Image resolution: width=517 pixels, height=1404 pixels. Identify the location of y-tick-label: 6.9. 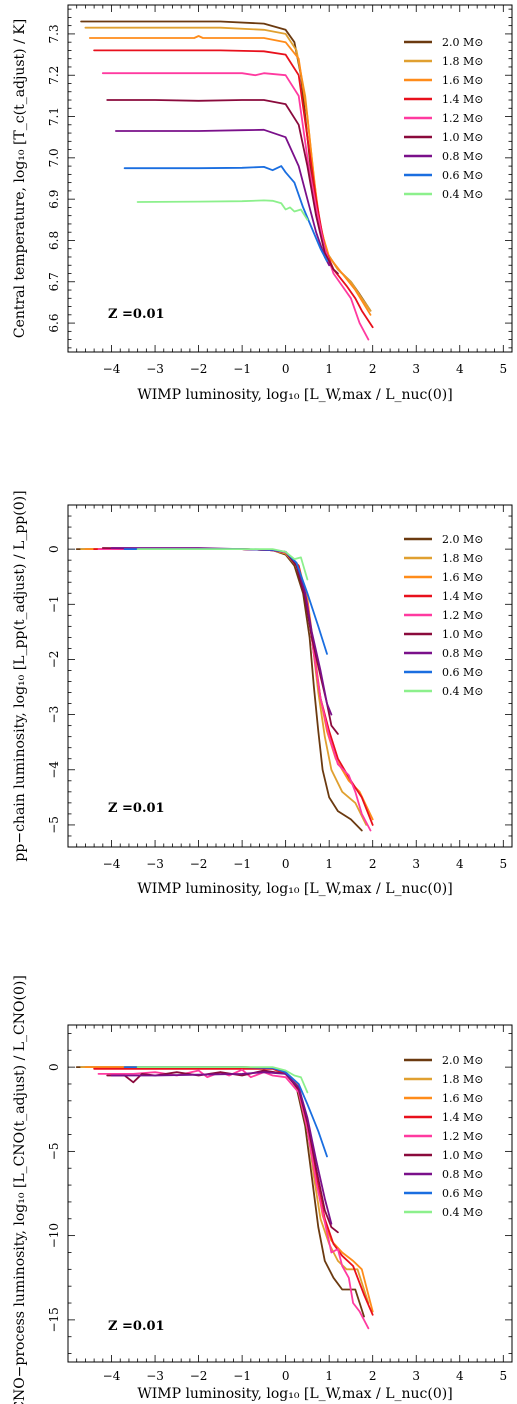
(54, 199).